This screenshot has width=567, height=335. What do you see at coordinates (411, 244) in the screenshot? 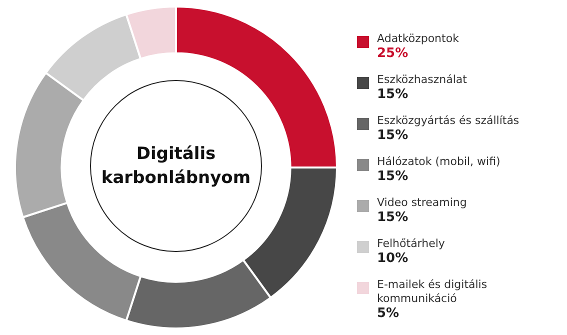
I see `legend-label: Felhőtárhely` at bounding box center [411, 244].